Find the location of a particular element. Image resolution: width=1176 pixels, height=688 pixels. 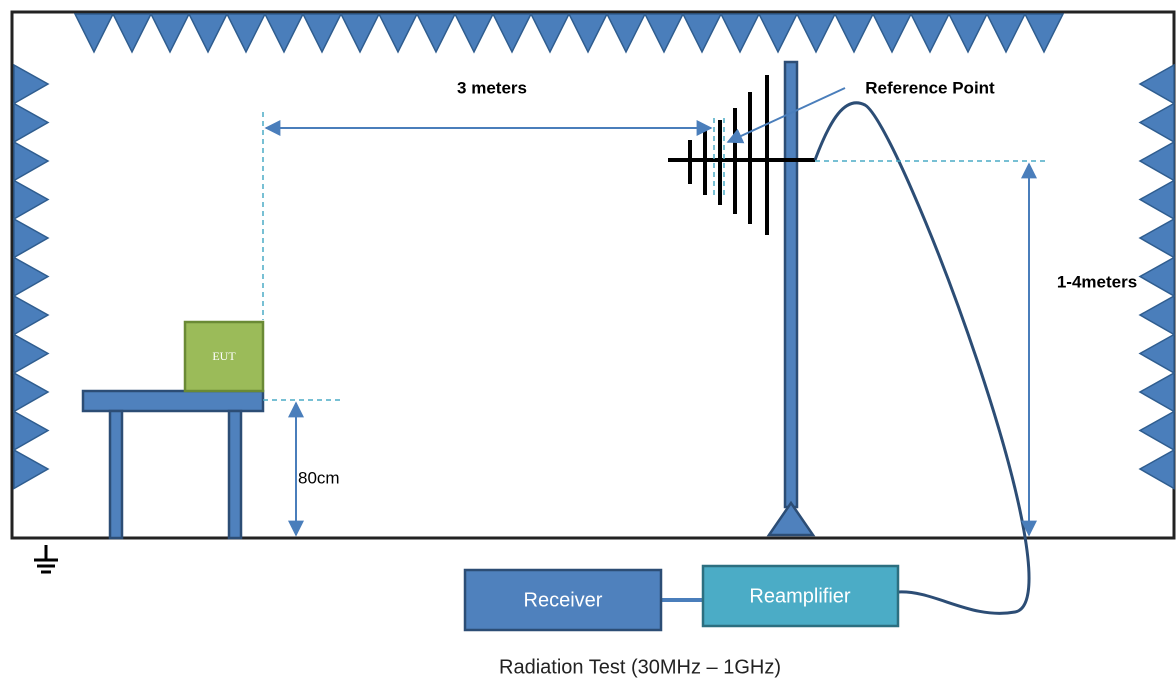

table-height-label: 80cm is located at coordinates (319, 477).